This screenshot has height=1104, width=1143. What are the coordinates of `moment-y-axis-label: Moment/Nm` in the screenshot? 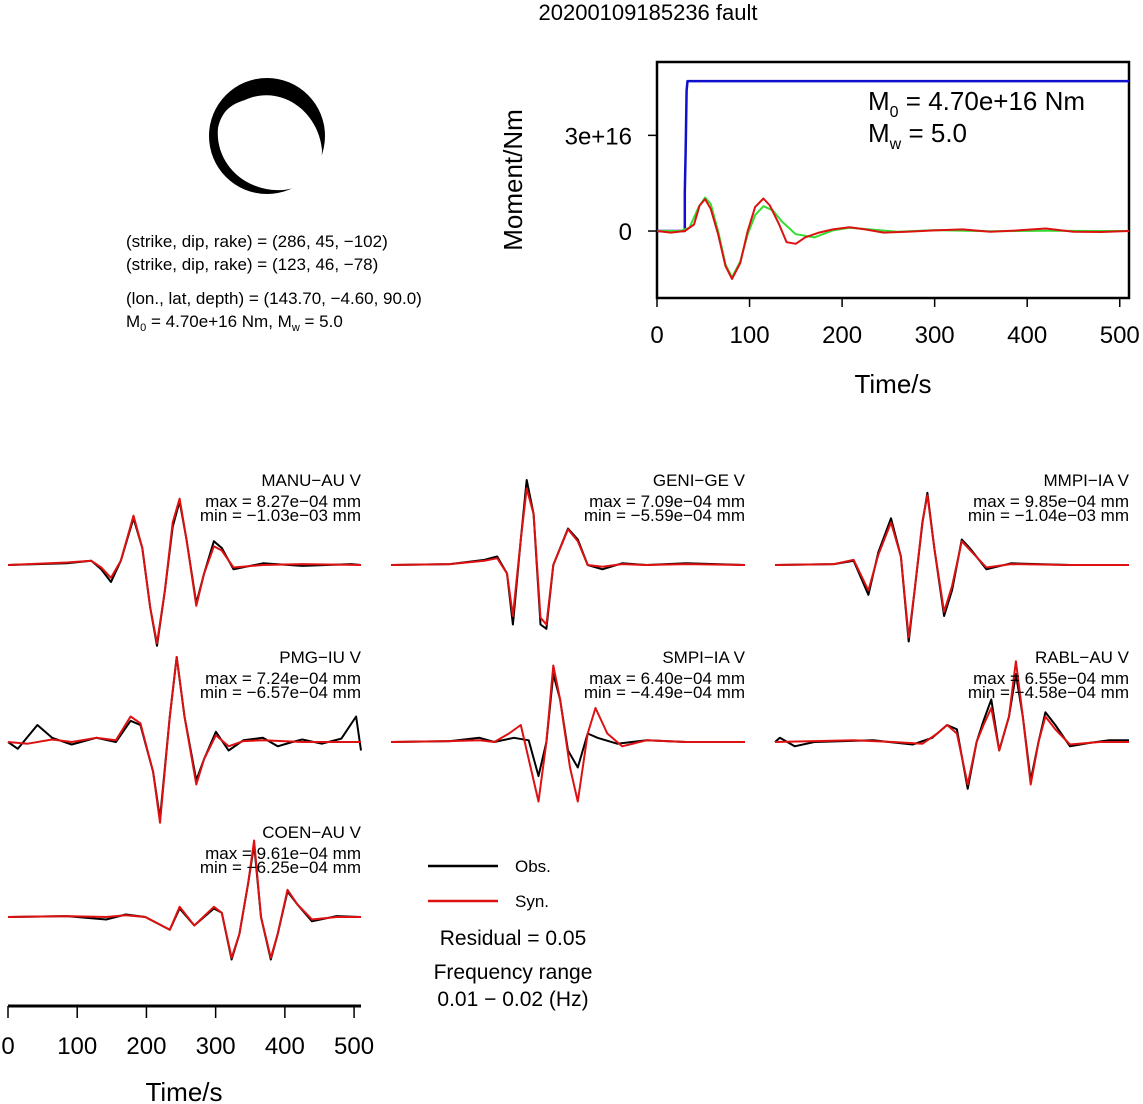 It's located at (513, 180).